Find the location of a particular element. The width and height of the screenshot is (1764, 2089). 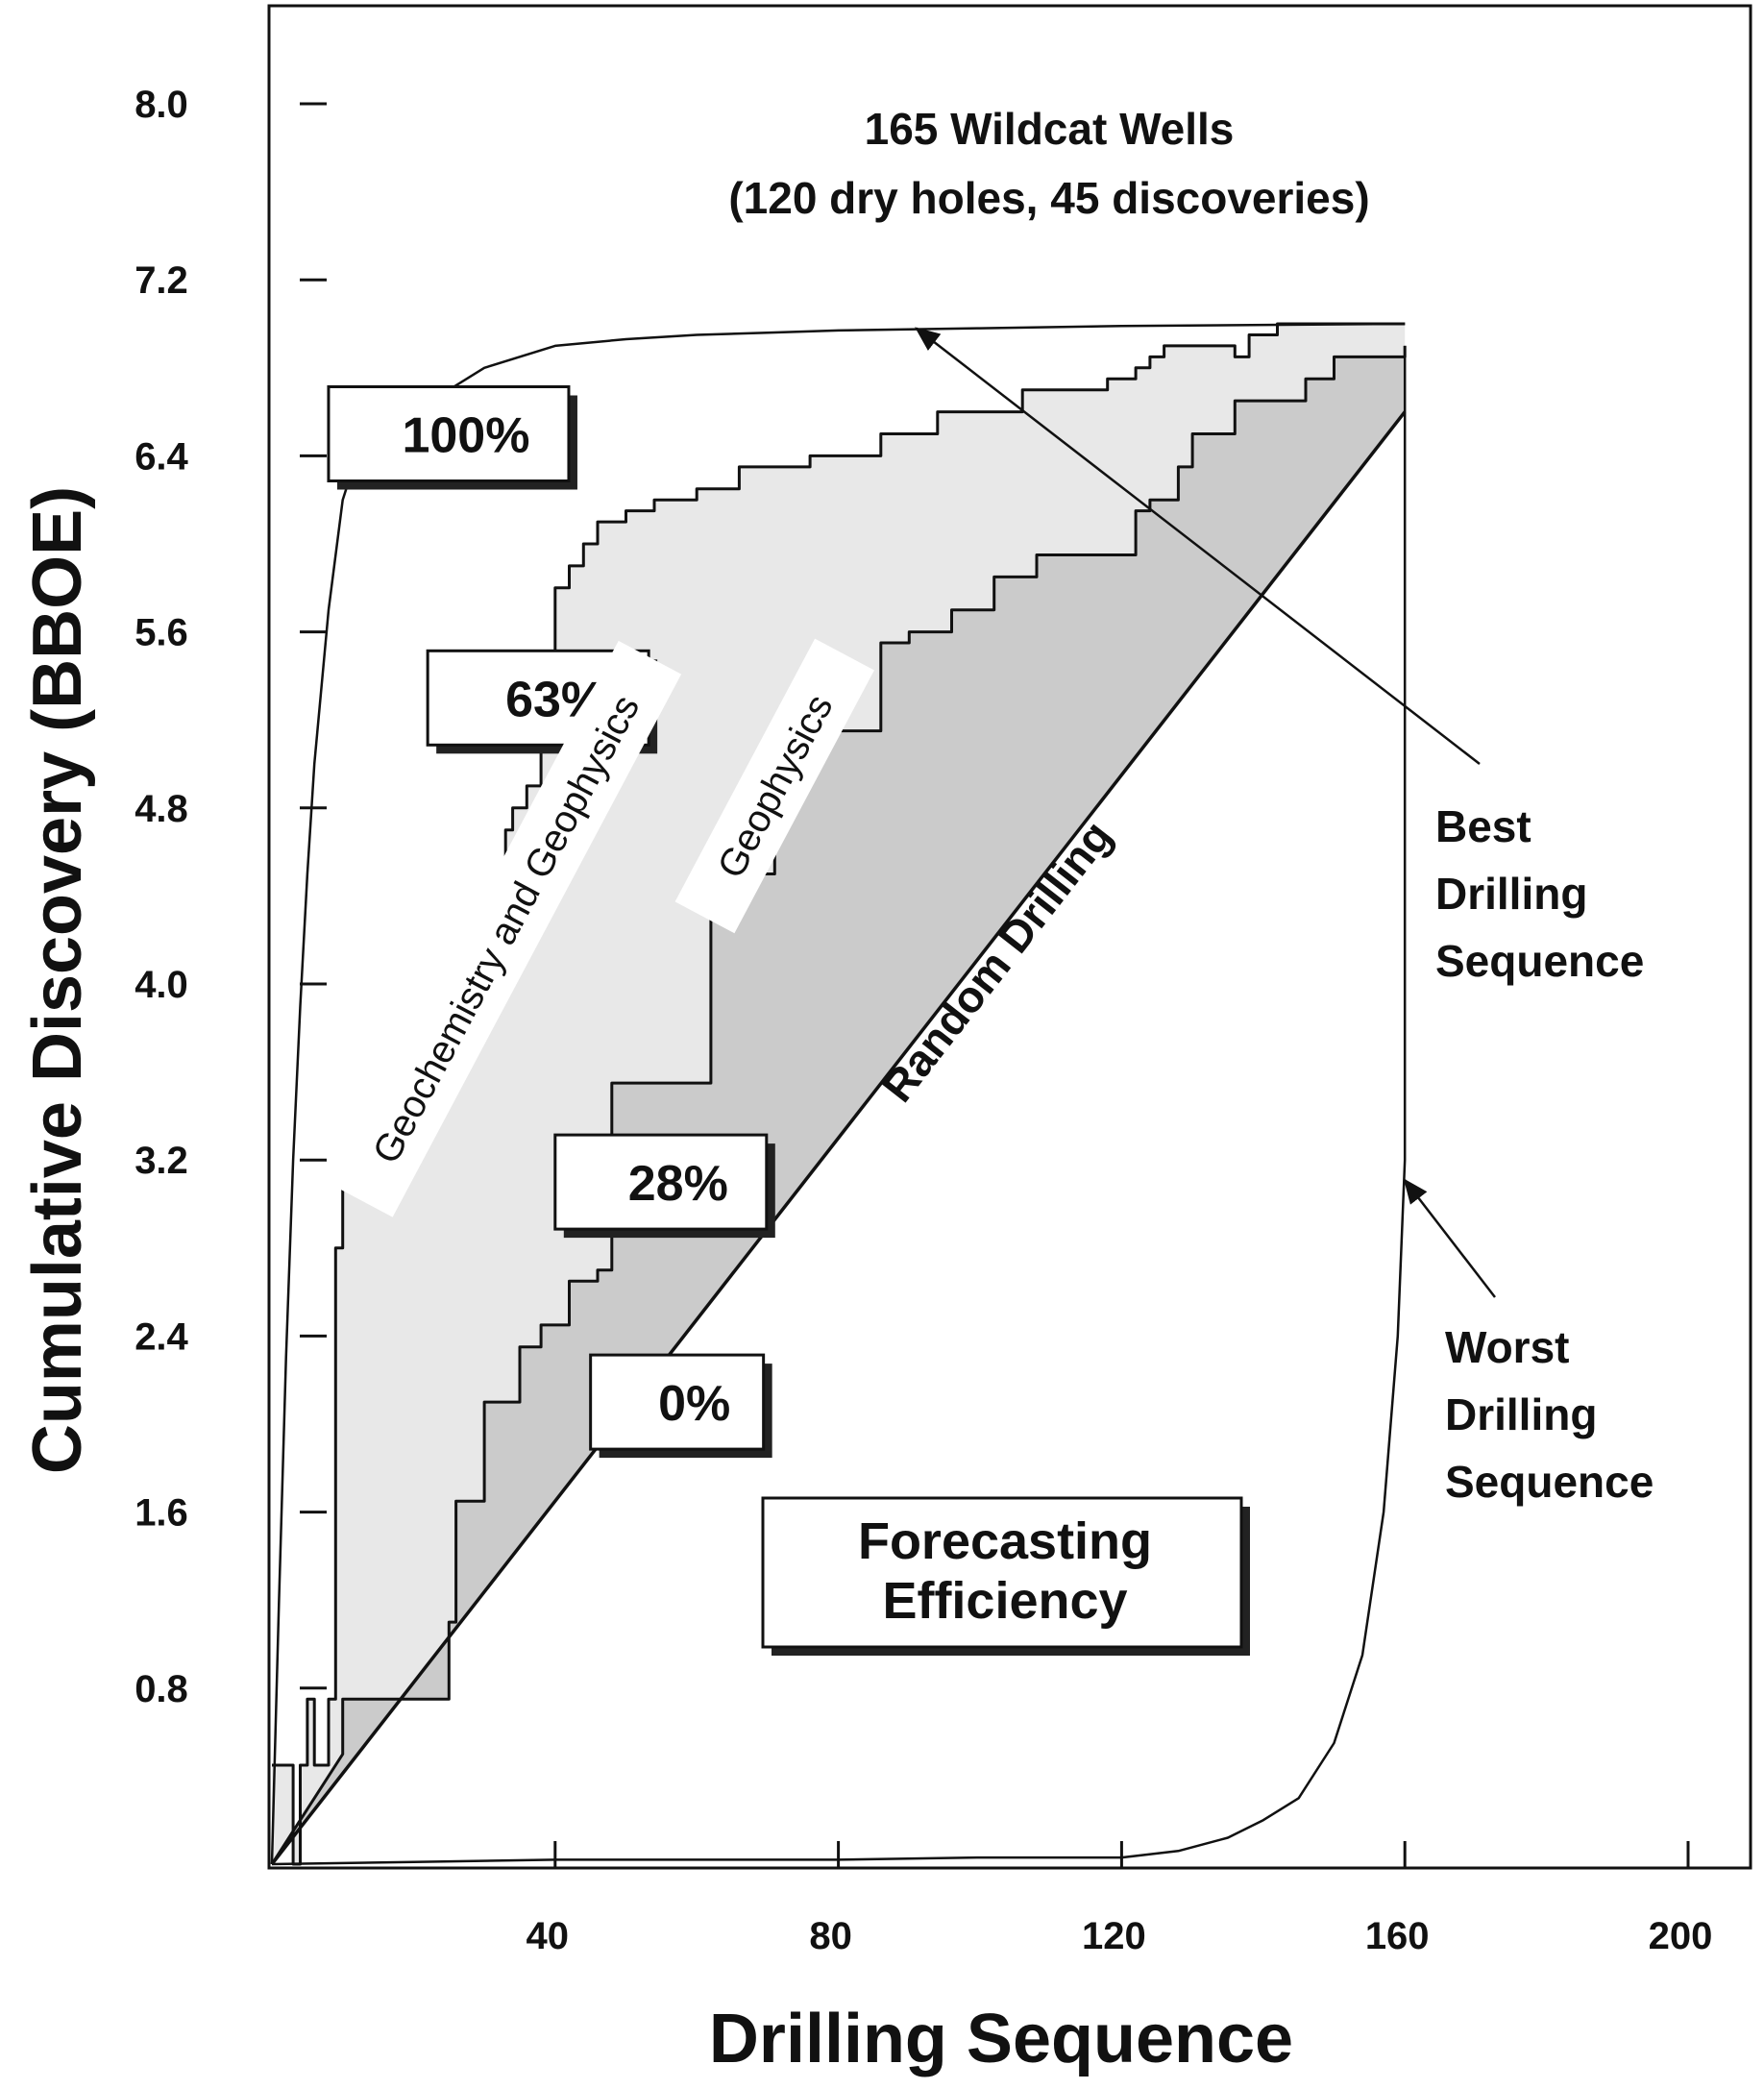

y-tick-label: 3.2 is located at coordinates (161, 1161).